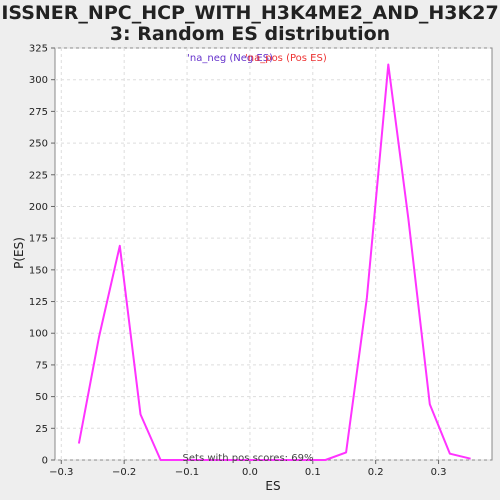 Image resolution: width=500 pixels, height=500 pixels. Describe the element at coordinates (45, 461) in the screenshot. I see `y-tick-label: 0` at that location.